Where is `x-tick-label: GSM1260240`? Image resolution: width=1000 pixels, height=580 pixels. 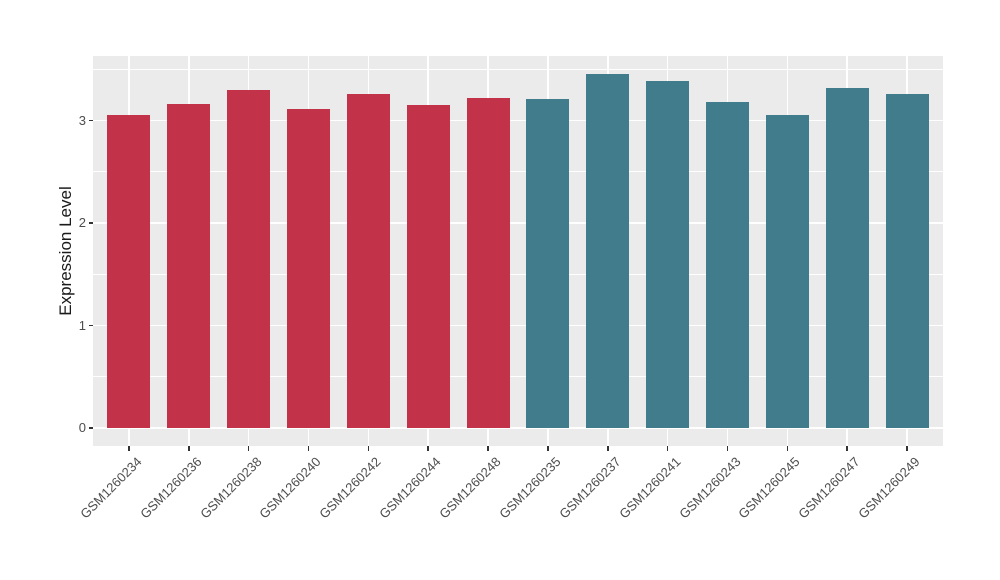 x-tick-label: GSM1260240 is located at coordinates (290, 488).